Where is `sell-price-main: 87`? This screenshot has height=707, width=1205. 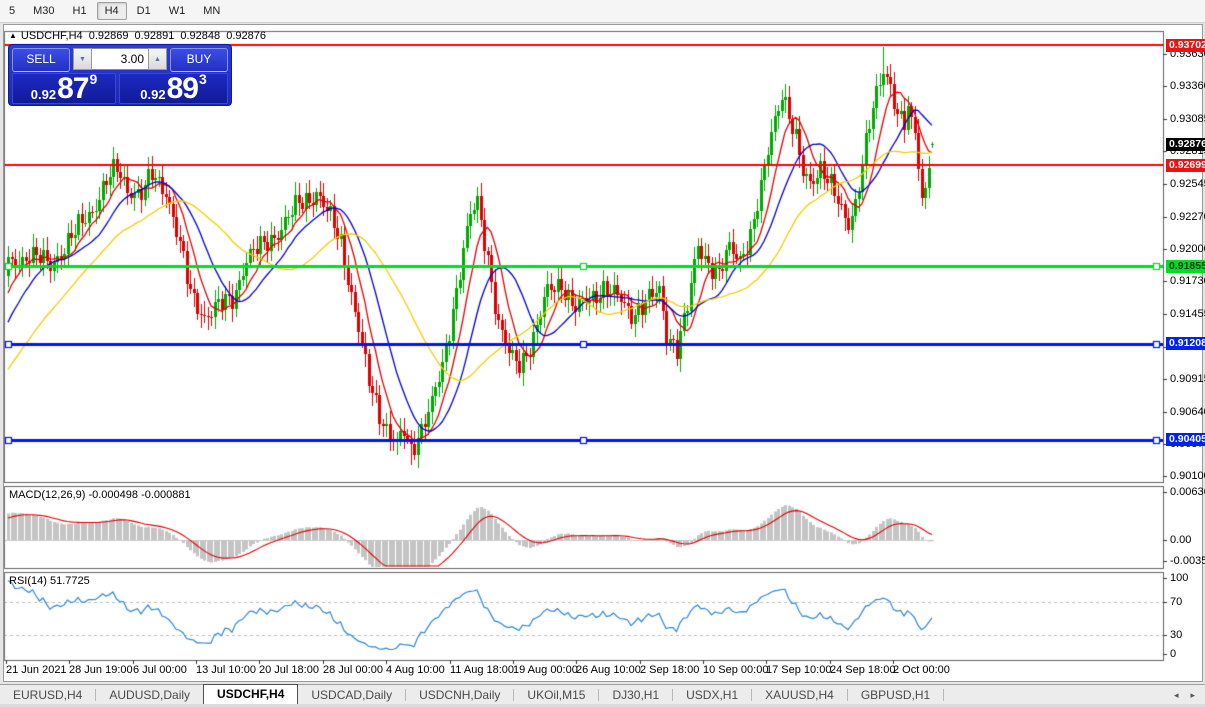 sell-price-main: 87 is located at coordinates (73, 88).